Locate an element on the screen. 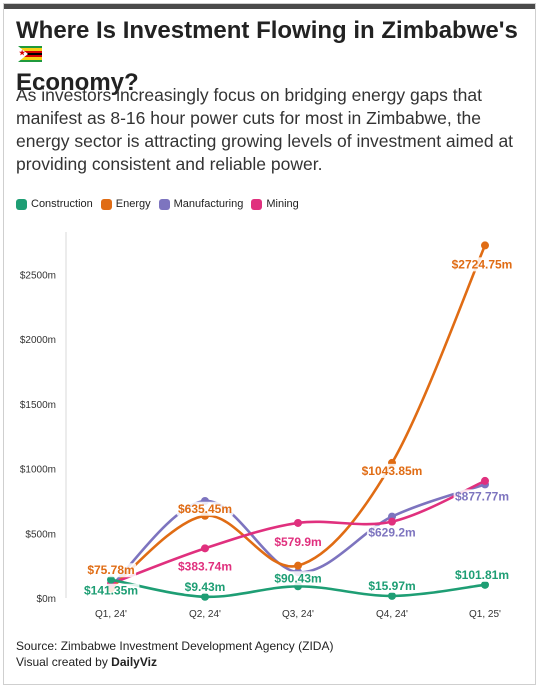  data-label-construction: $15.97m is located at coordinates (391, 586).